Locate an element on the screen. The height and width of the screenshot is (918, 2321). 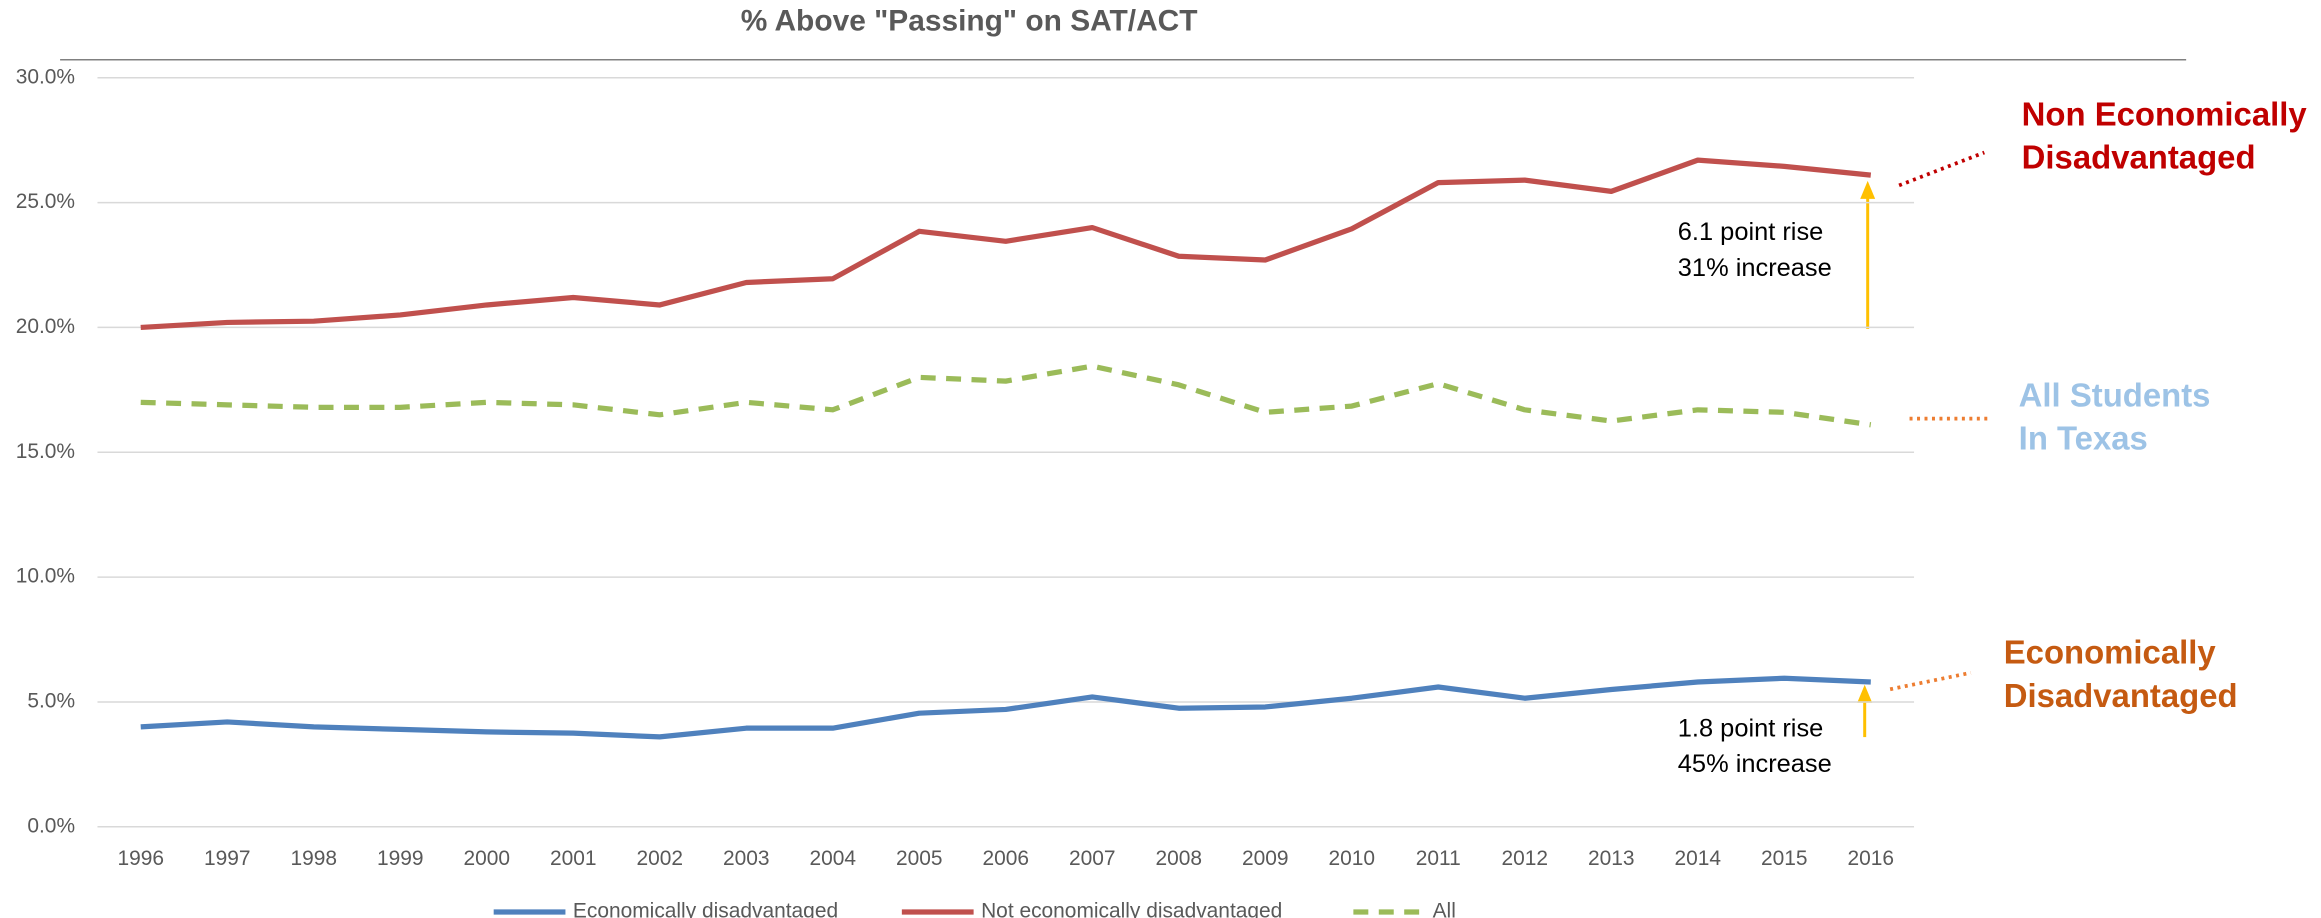
x-tick-label: 2002 is located at coordinates (659, 858).